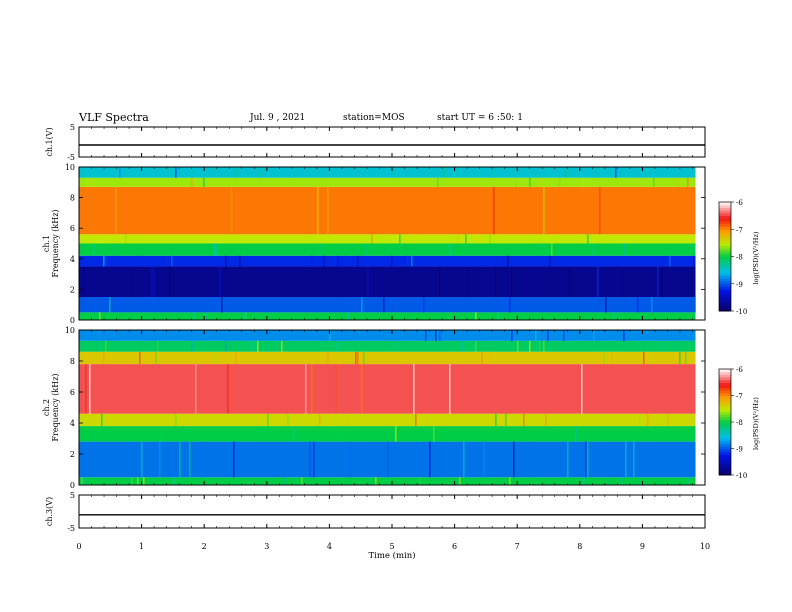  Describe the element at coordinates (391, 555) in the screenshot. I see `x-axis-label: Time (min)` at that location.